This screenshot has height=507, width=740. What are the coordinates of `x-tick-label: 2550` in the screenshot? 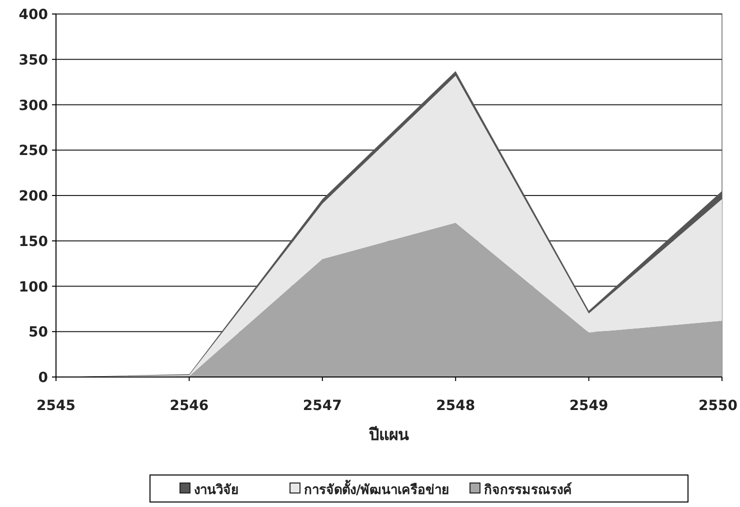 It's located at (718, 406).